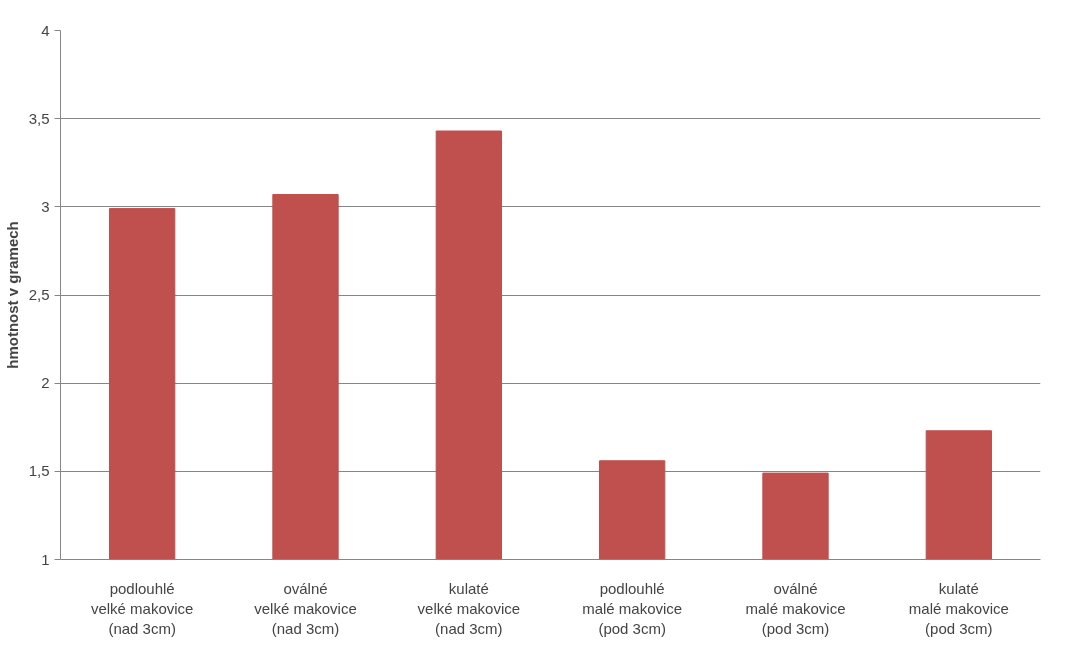 The width and height of the screenshot is (1090, 662). I want to click on y-tick-label: 1,5, so click(39, 471).